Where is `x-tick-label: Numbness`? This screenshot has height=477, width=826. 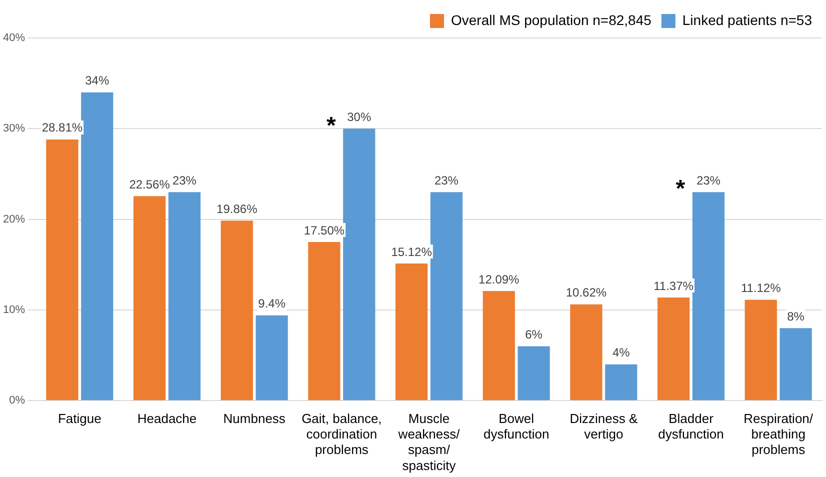 x-tick-label: Numbness is located at coordinates (254, 418).